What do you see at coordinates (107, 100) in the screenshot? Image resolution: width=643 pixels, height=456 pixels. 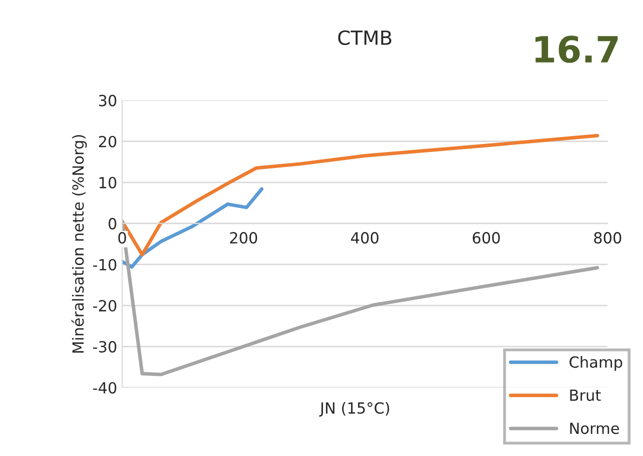 I see `y-tick-label: 30` at bounding box center [107, 100].